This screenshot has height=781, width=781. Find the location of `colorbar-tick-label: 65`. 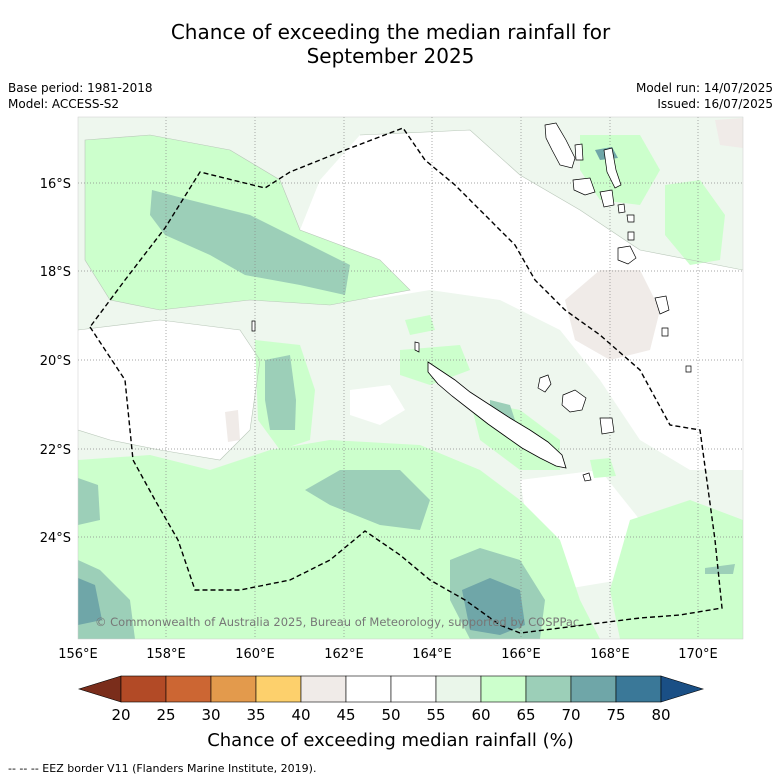

colorbar-tick-label: 65 is located at coordinates (525, 715).